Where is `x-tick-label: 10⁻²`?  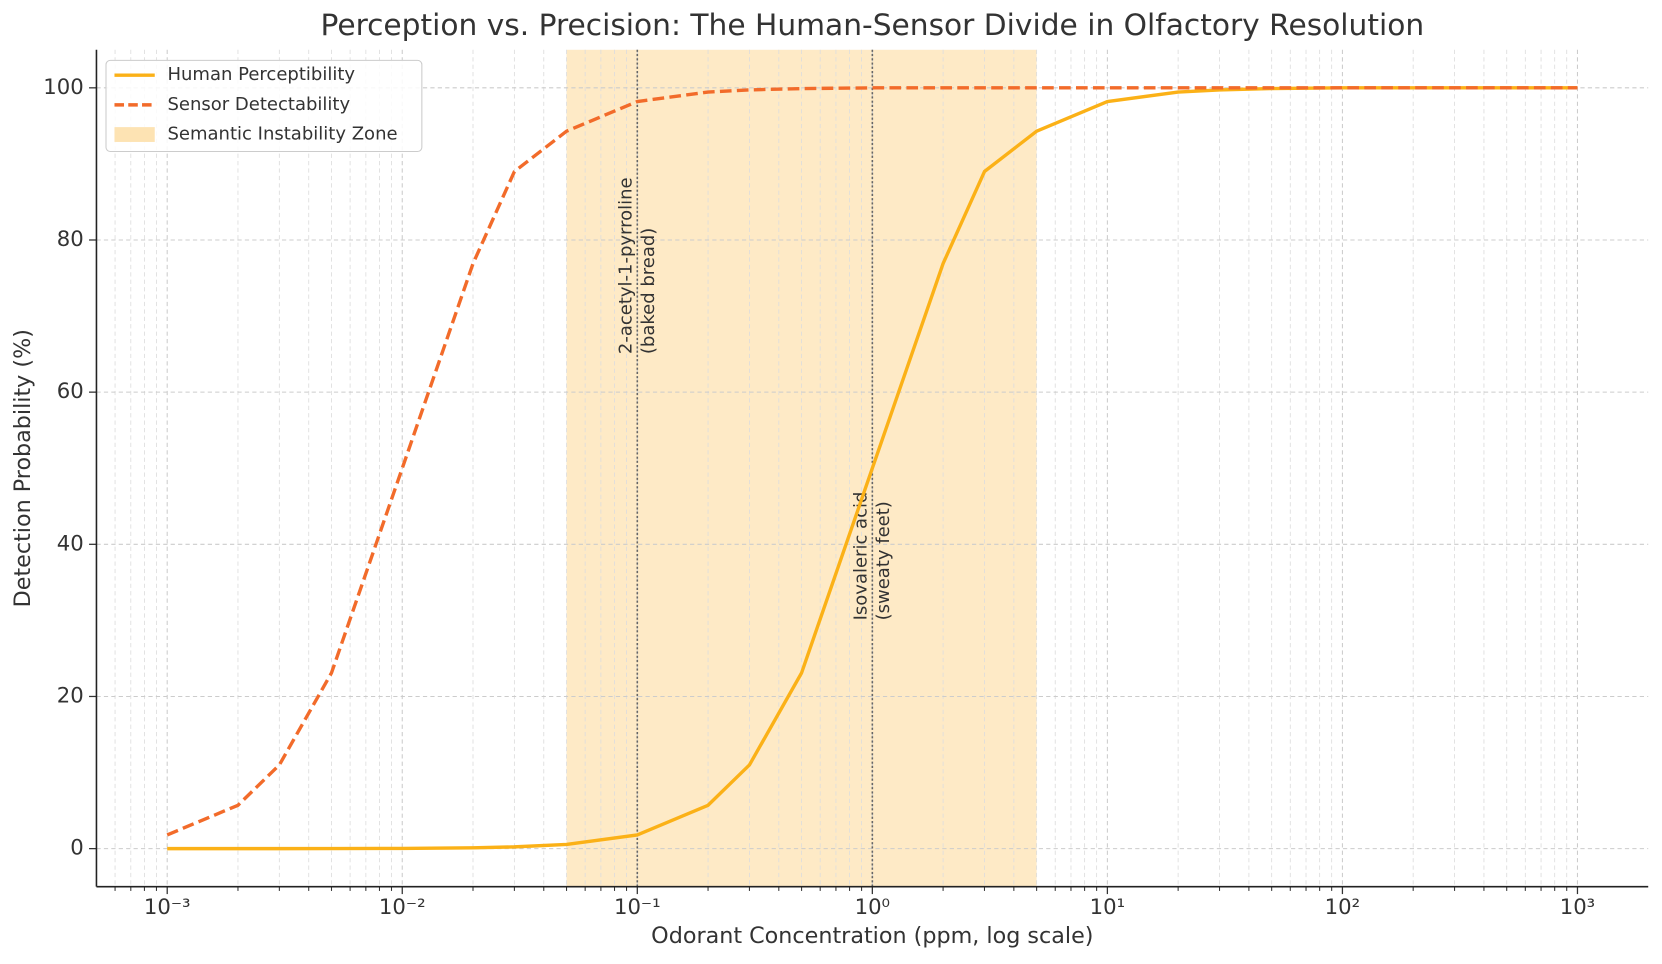 x-tick-label: 10⁻² is located at coordinates (402, 906).